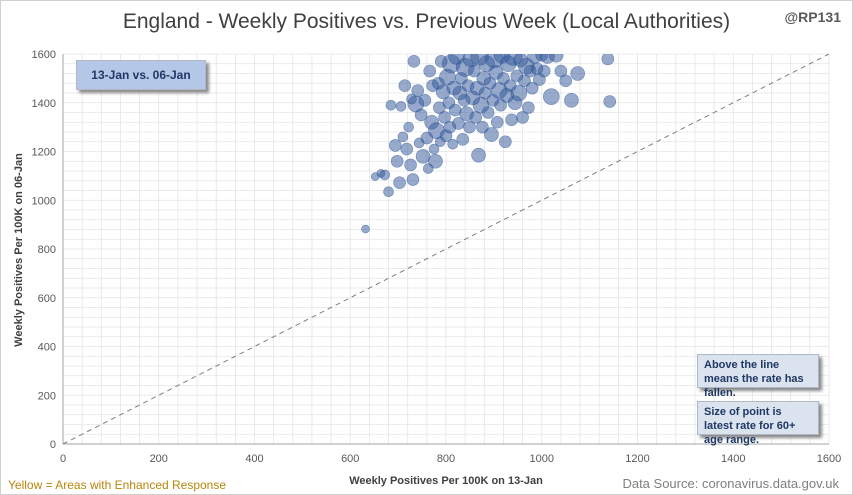  I want to click on x-tick-label: 1200, so click(637, 459).